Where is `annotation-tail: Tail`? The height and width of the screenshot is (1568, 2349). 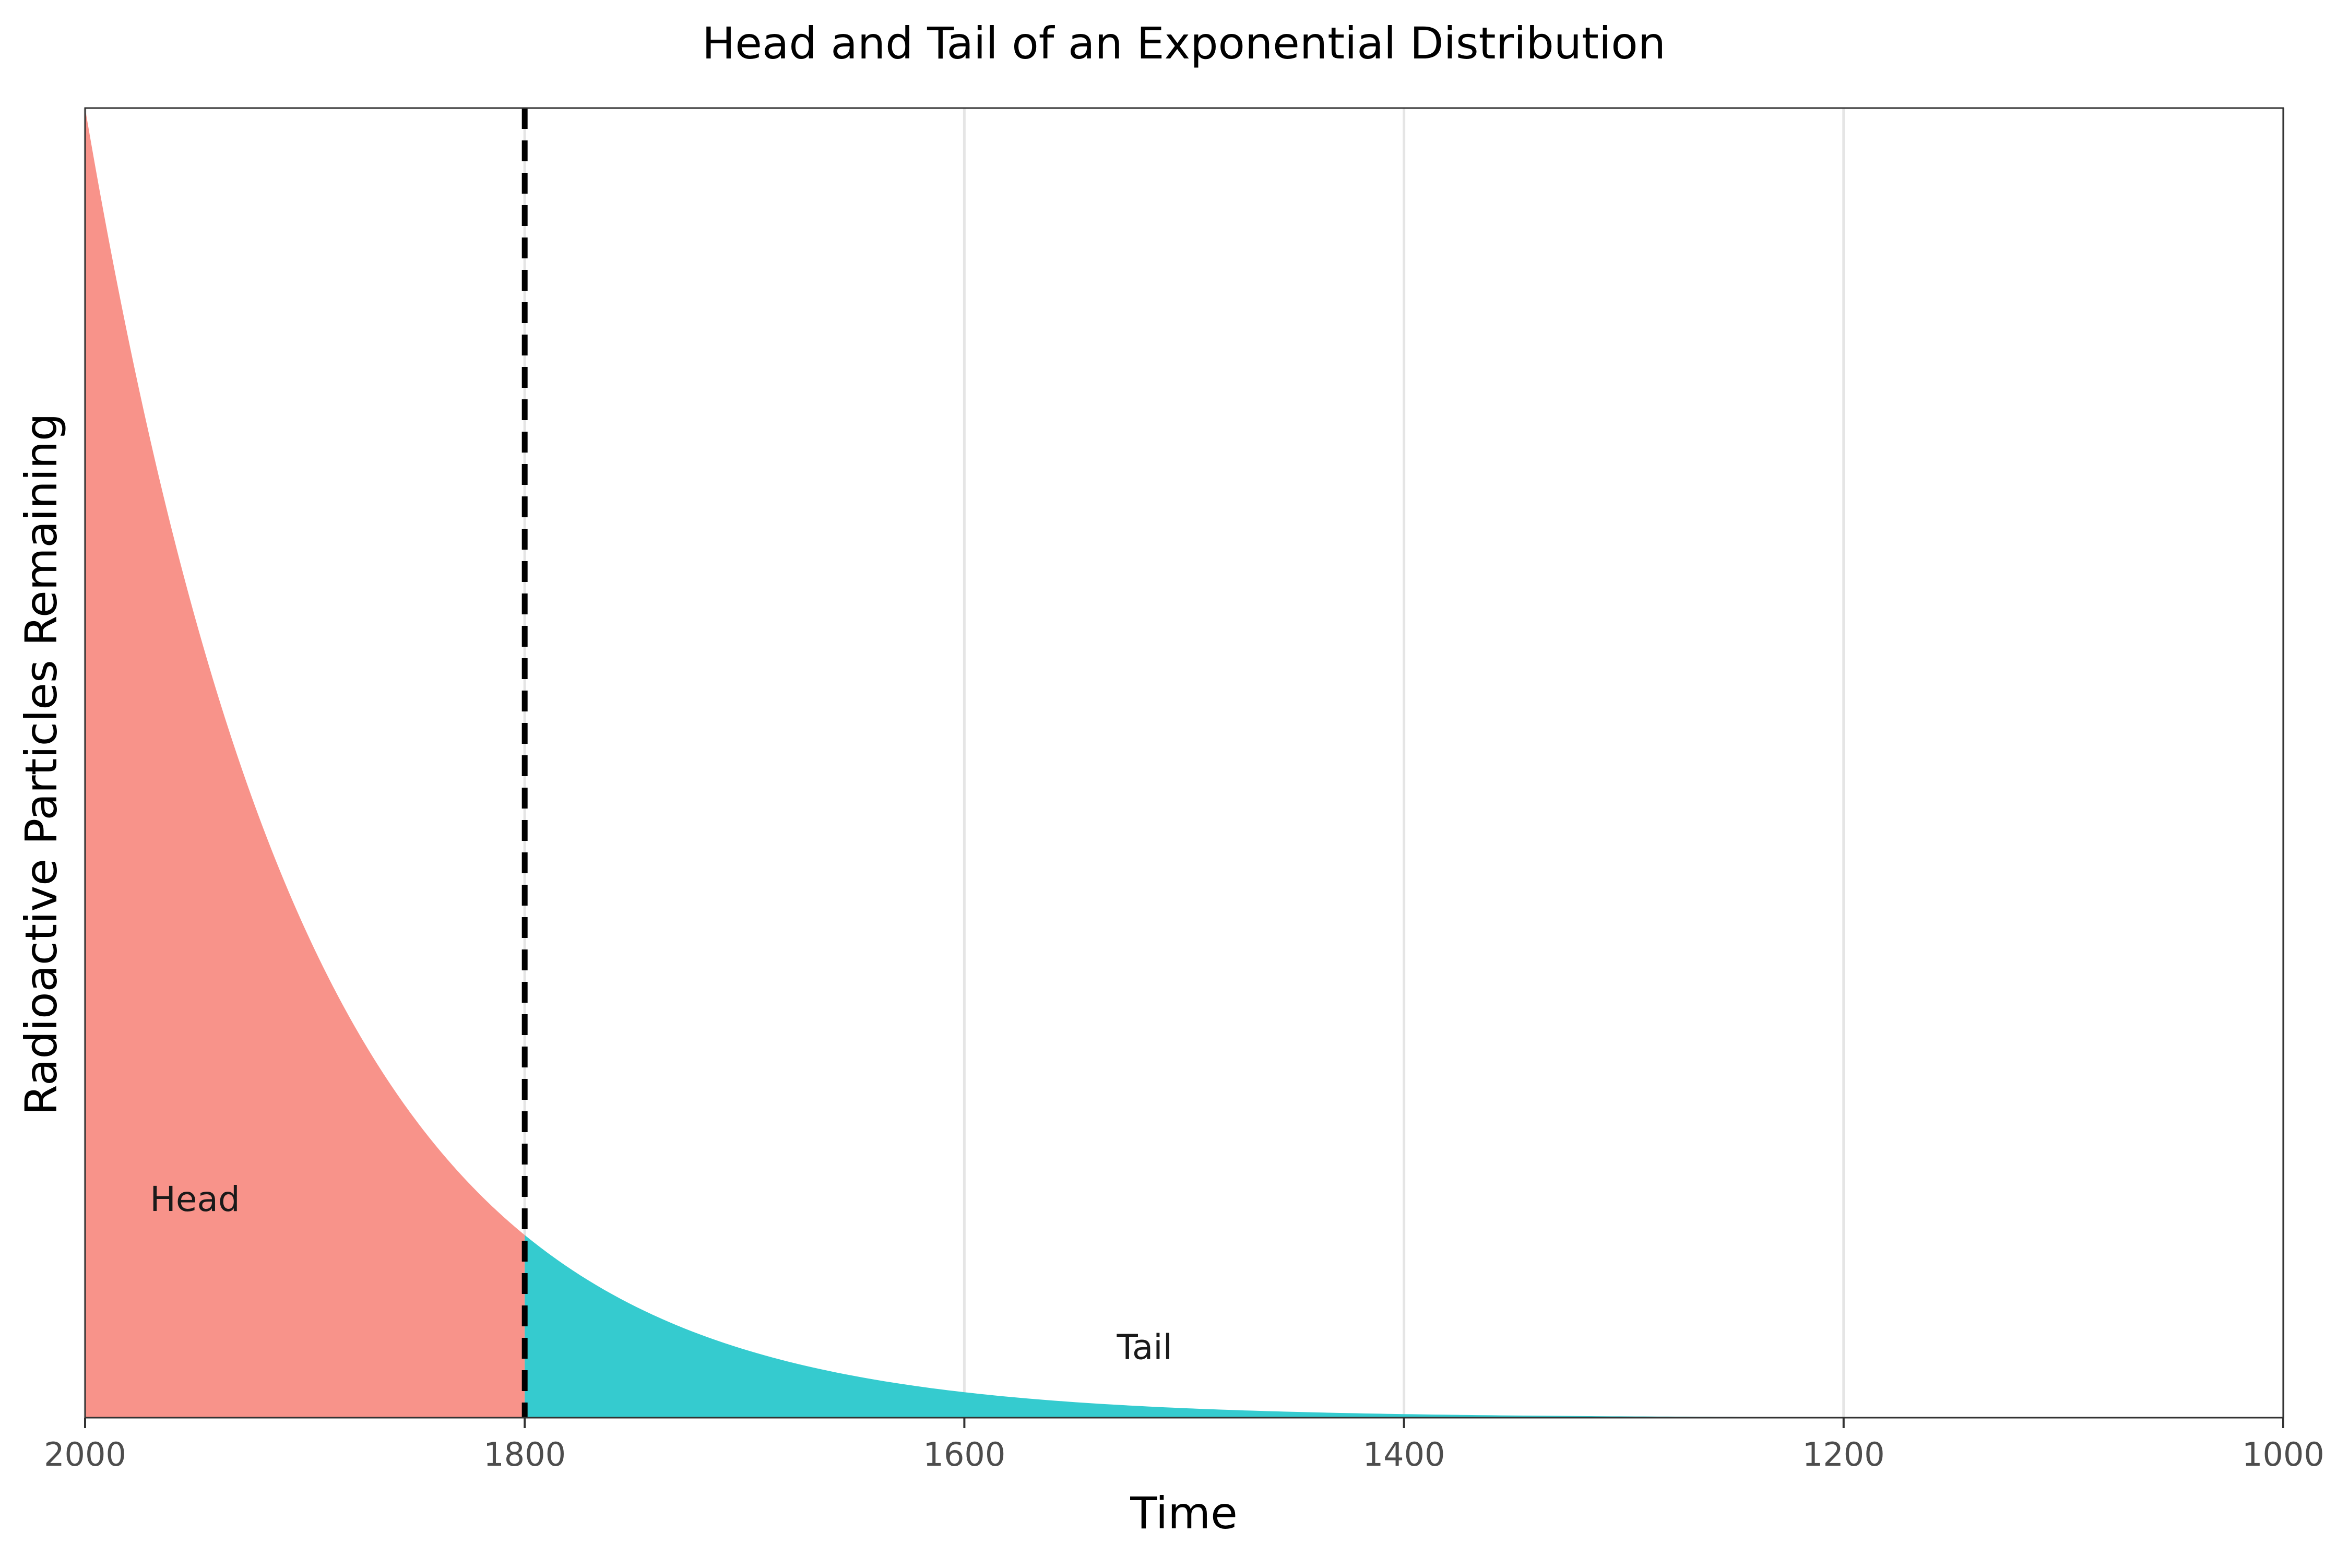 annotation-tail: Tail is located at coordinates (1144, 1347).